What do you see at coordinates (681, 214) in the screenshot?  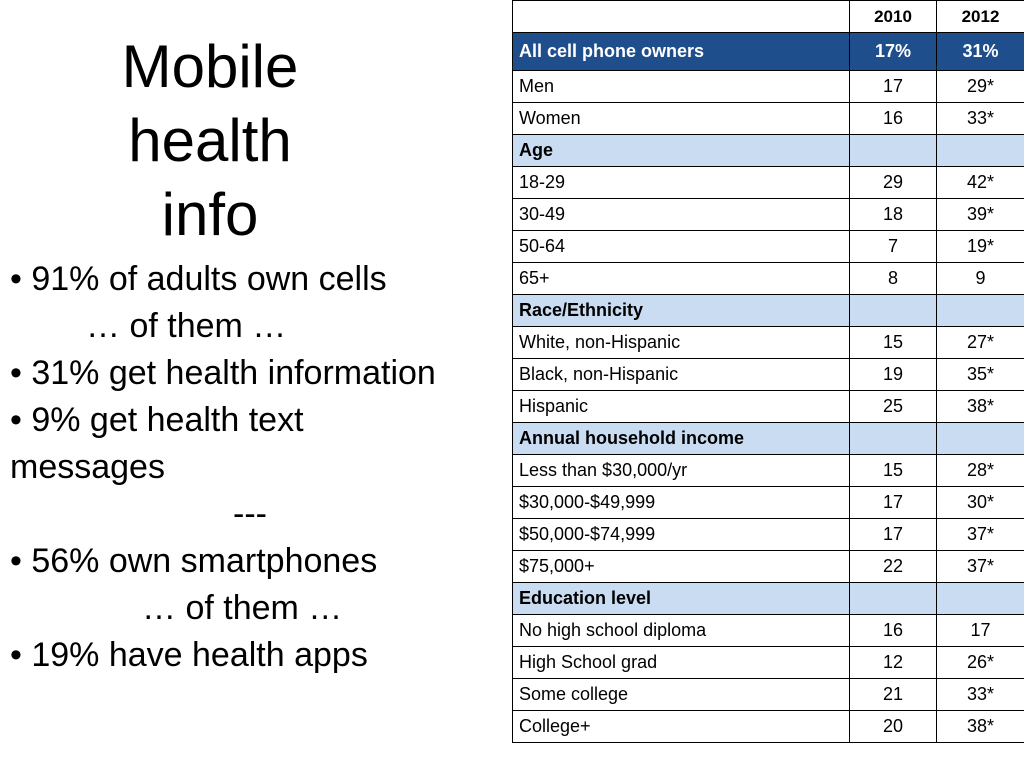 I see `row-label: 30-49` at bounding box center [681, 214].